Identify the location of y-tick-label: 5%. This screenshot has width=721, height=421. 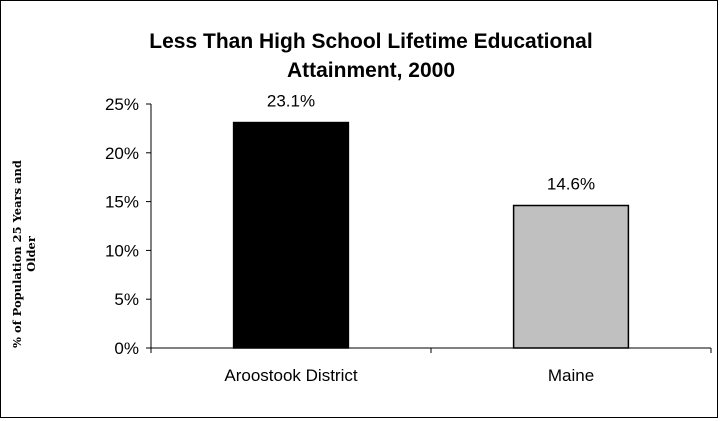
(126, 299).